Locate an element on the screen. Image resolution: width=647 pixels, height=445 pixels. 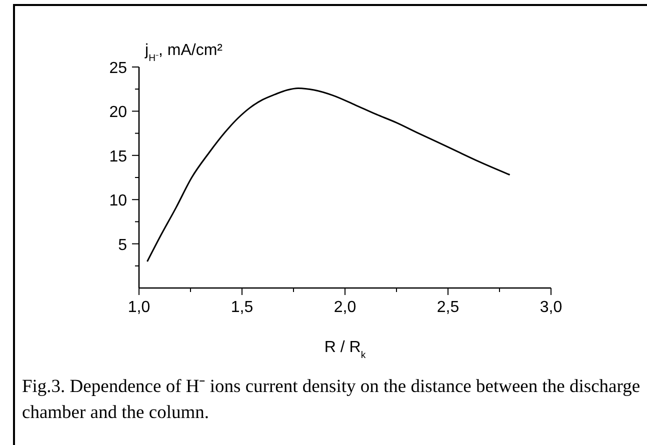
caption: Fig.3. Dependence of H⁻ ions current density on the distance between the discharge chamber and the column. is located at coordinates (331, 400).